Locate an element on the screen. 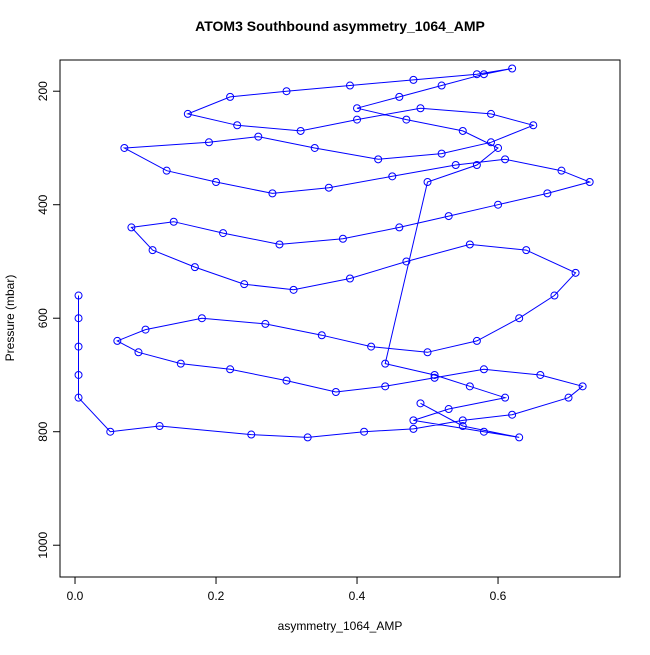  y-tick-label: 600 is located at coordinates (43, 318).